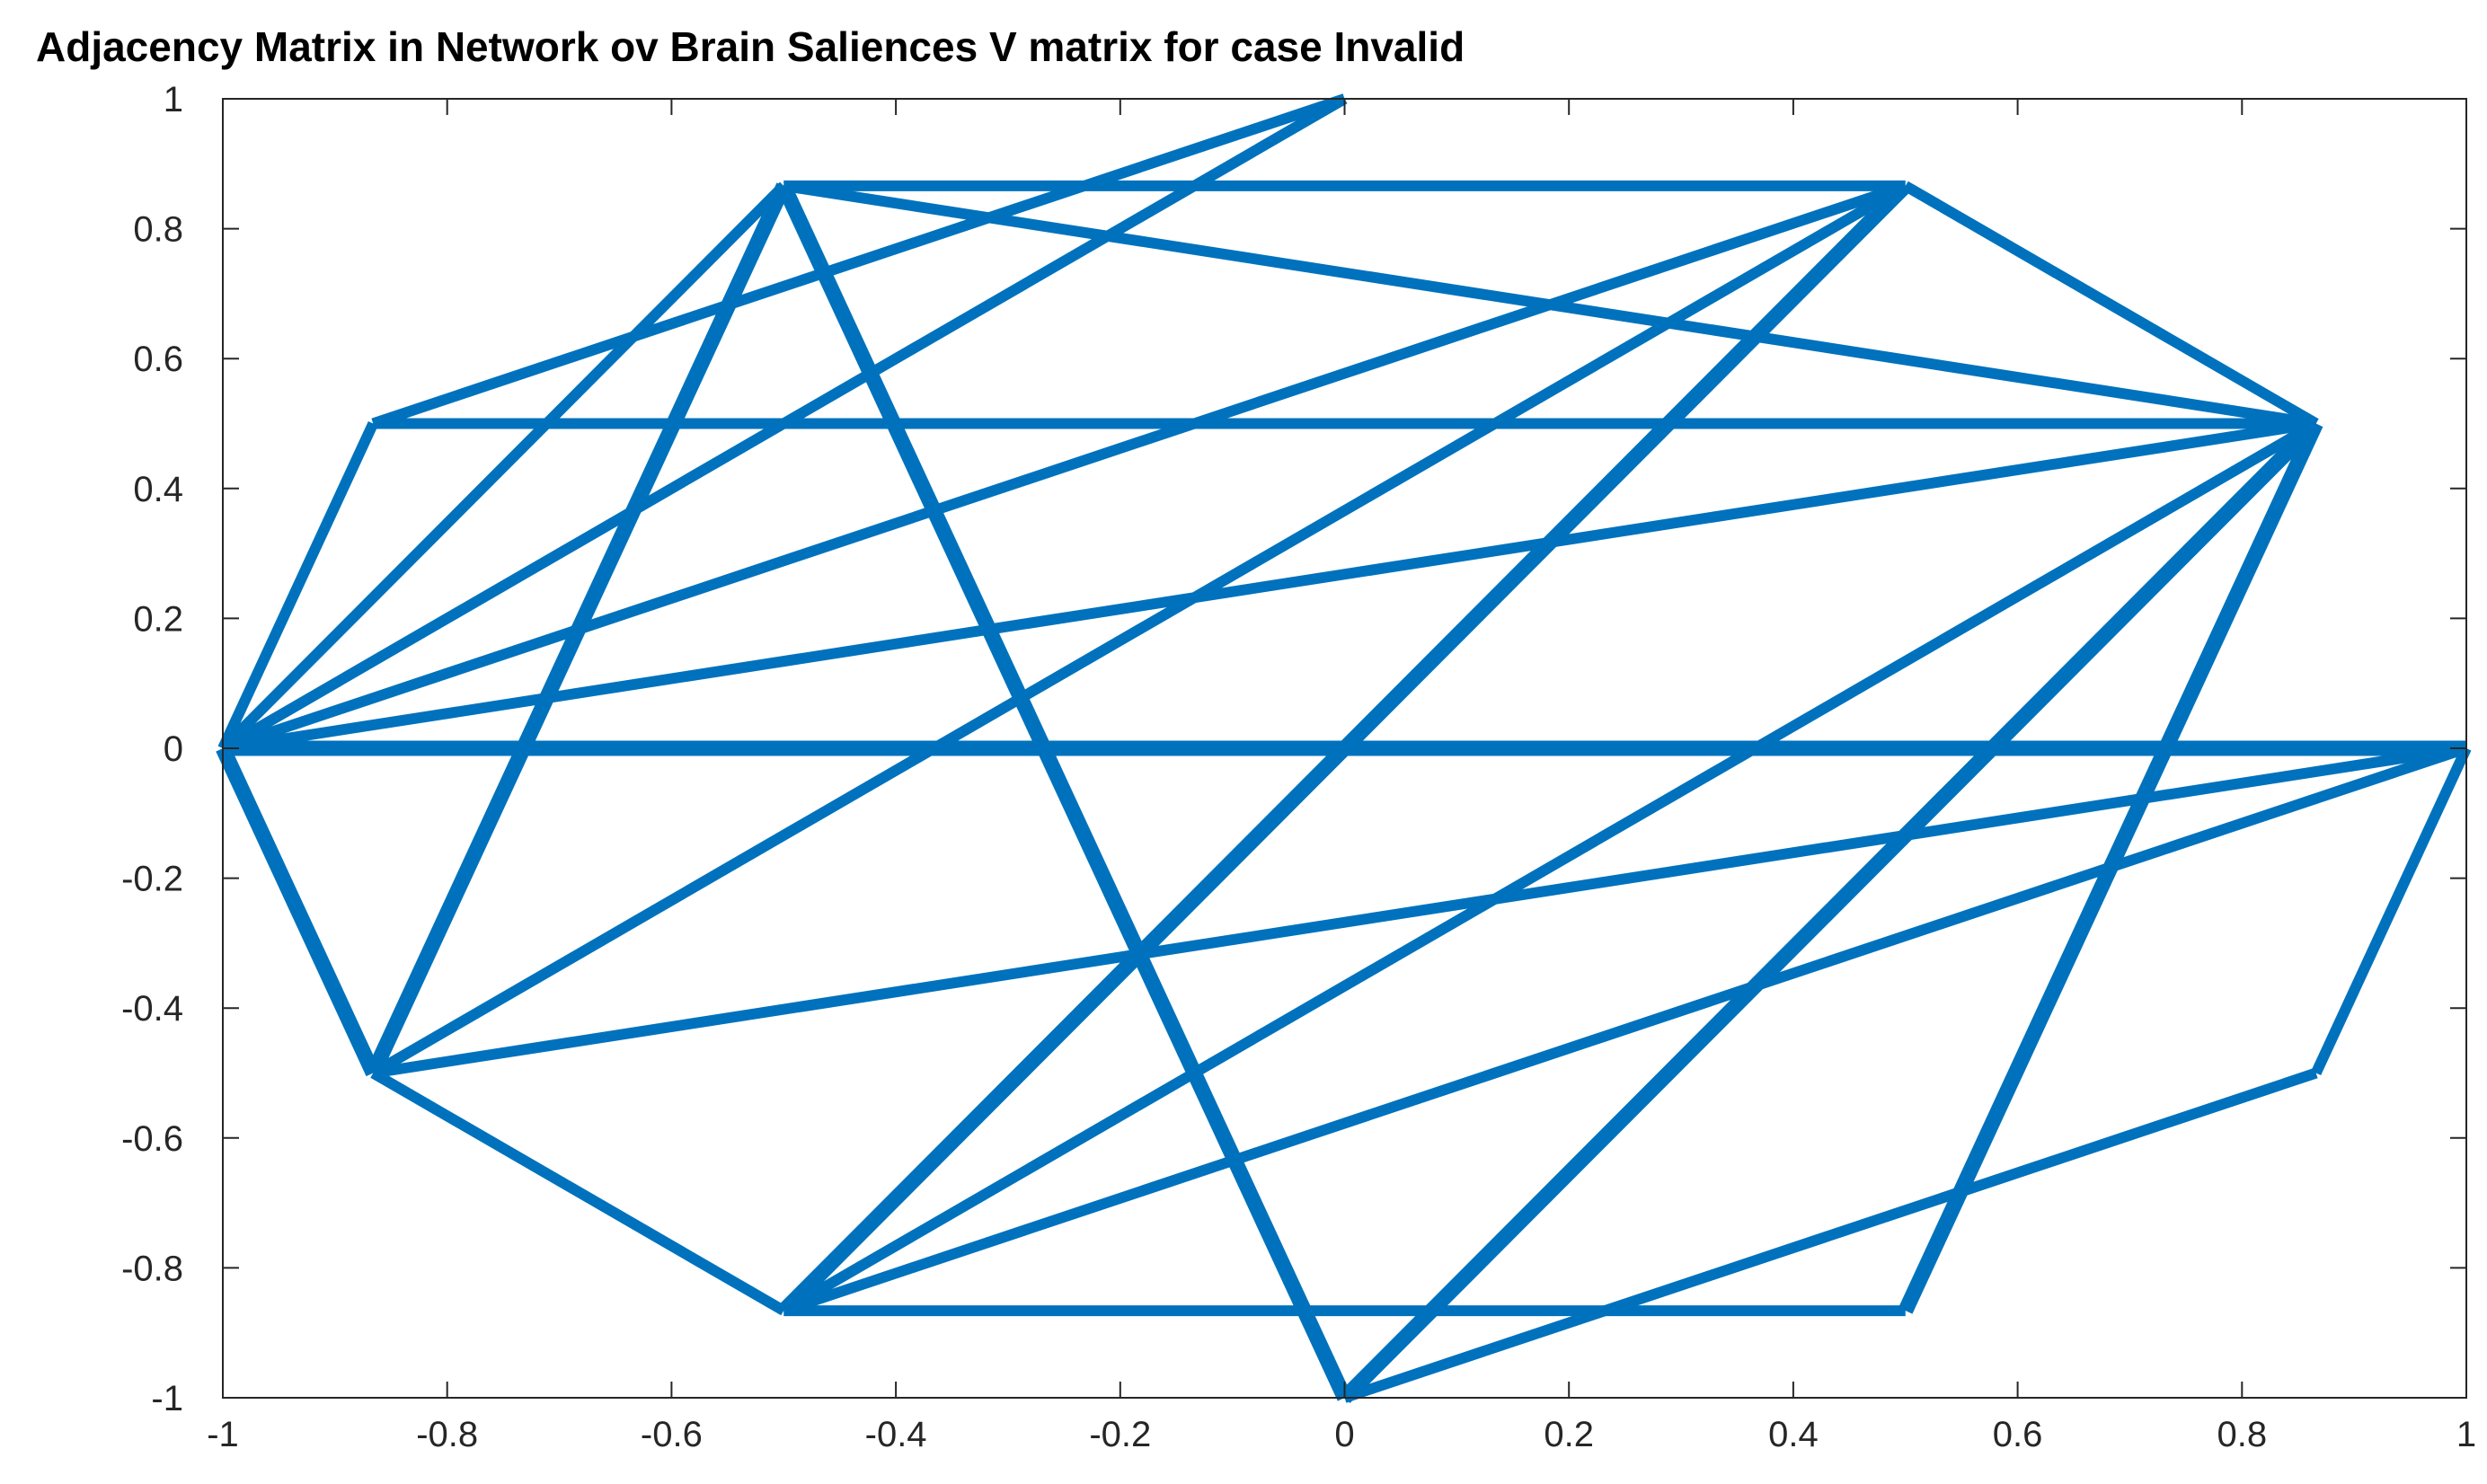  What do you see at coordinates (2466, 1434) in the screenshot?
I see `x-tick-label: 1` at bounding box center [2466, 1434].